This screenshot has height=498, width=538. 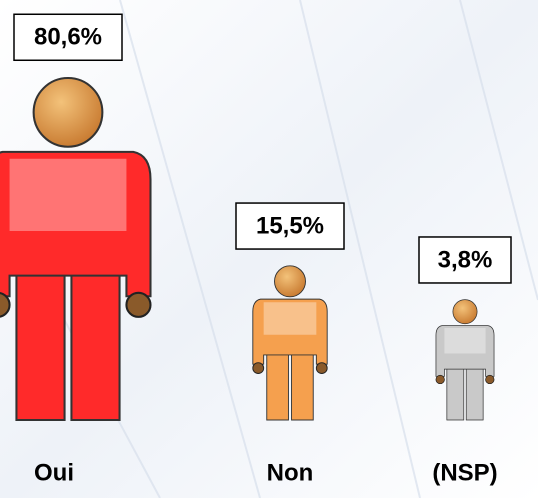 What do you see at coordinates (290, 472) in the screenshot?
I see `category-label: Non` at bounding box center [290, 472].